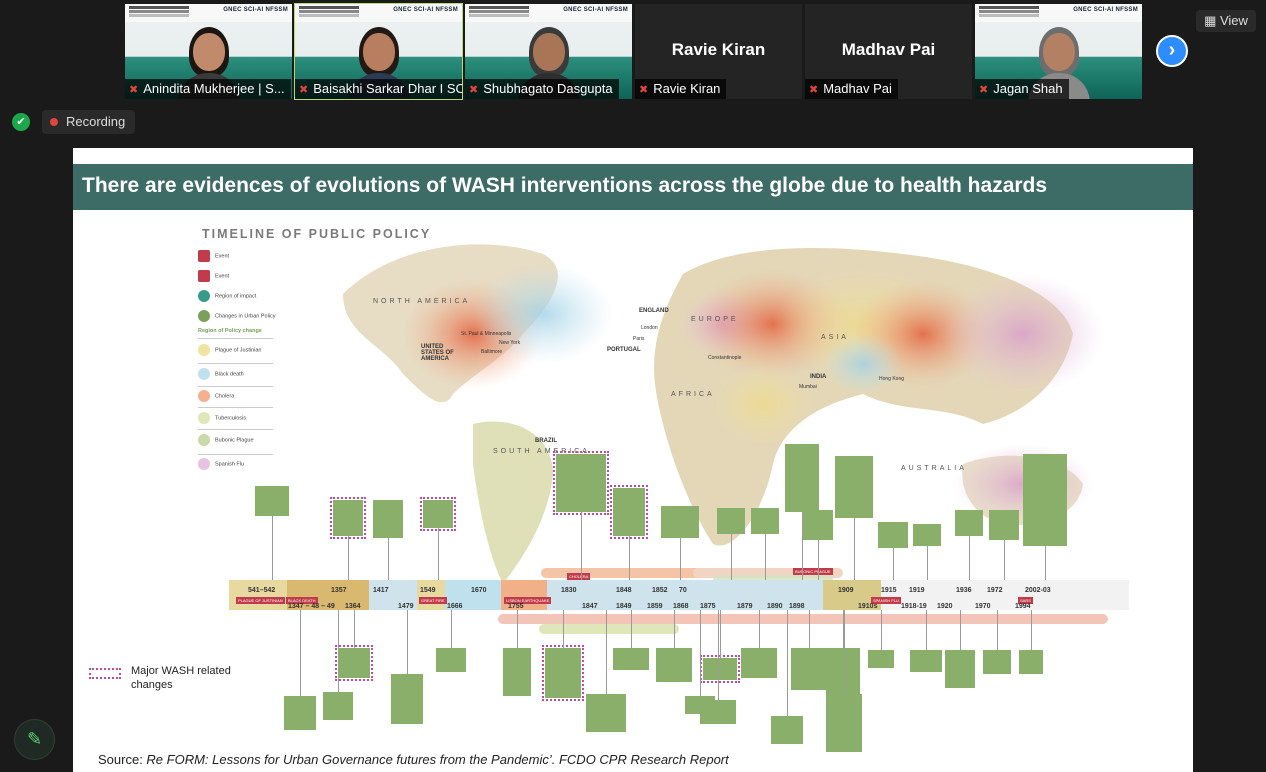  Describe the element at coordinates (624, 350) in the screenshot. I see `country-label: PORTUGAL` at that location.